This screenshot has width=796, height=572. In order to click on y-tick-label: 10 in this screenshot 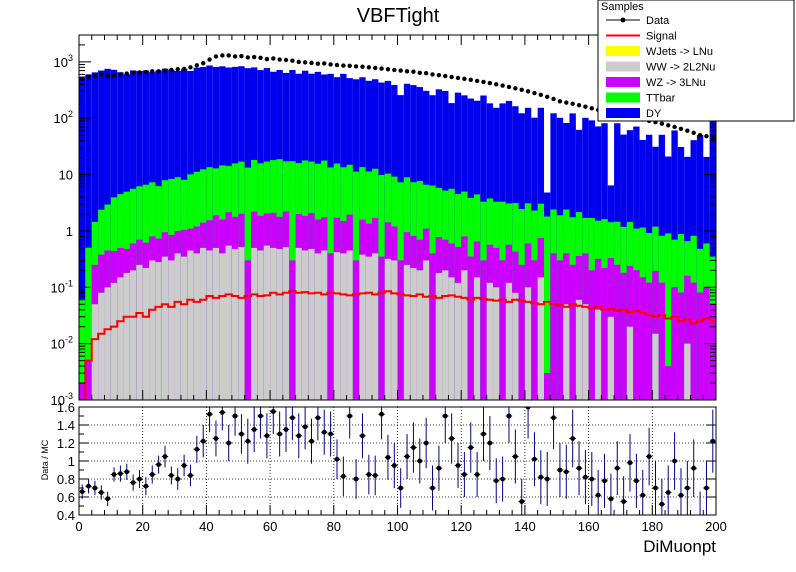, I will do `click(66, 175)`.